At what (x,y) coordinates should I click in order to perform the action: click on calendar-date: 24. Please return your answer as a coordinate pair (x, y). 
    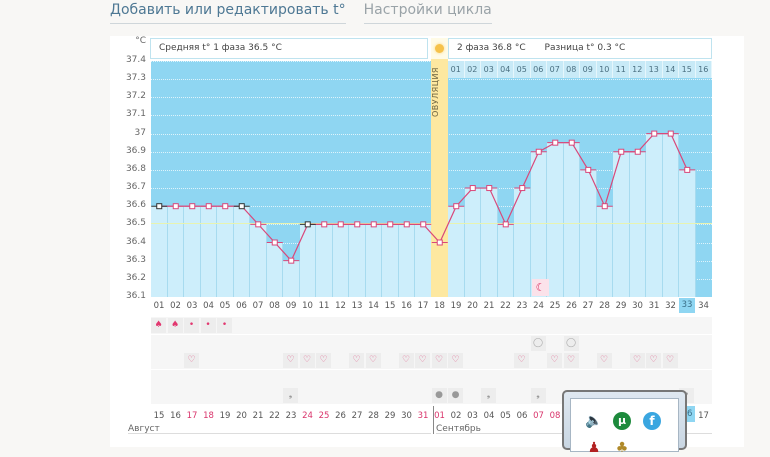
    Looking at the image, I should click on (308, 416).